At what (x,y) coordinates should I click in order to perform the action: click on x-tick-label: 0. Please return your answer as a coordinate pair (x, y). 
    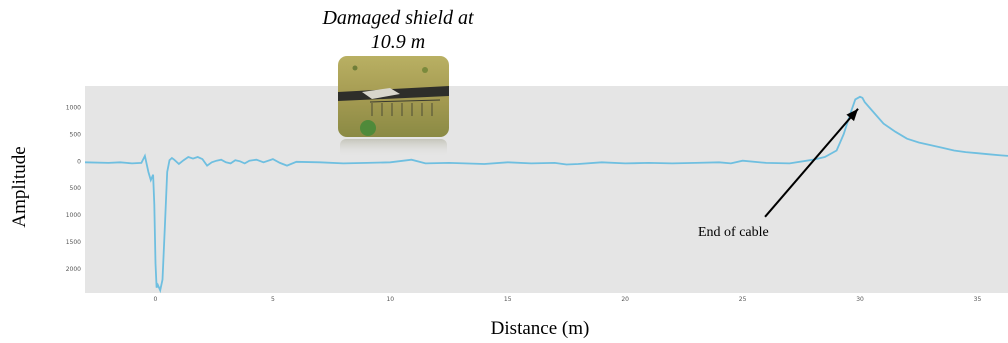
    Looking at the image, I should click on (156, 299).